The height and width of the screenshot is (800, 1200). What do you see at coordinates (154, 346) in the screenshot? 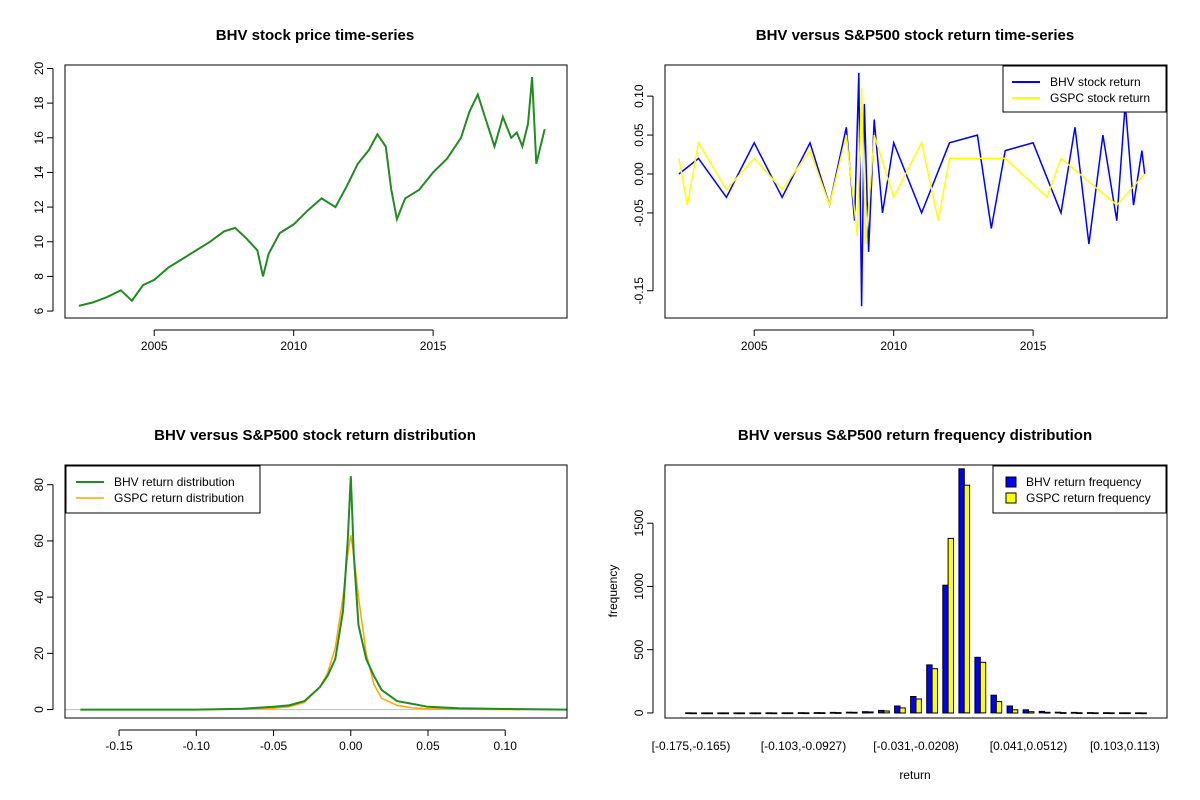
I see `price-x-tick-label: 2005` at bounding box center [154, 346].